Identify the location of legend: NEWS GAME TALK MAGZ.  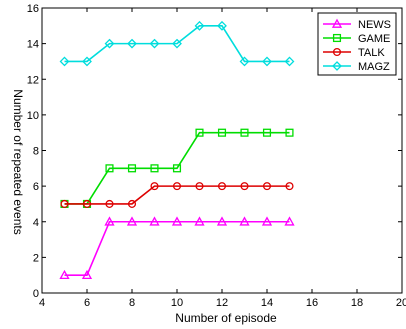
(357, 44).